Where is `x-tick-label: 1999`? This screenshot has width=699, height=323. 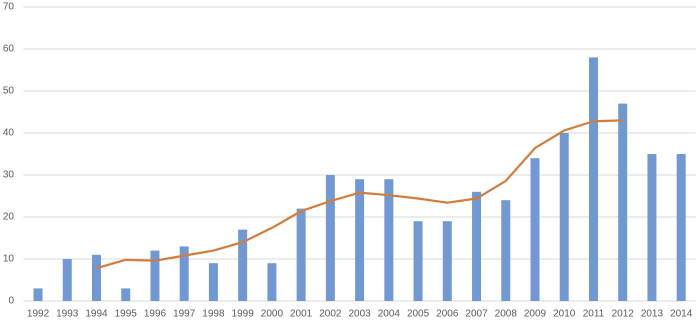
x-tick-label: 1999 is located at coordinates (243, 314).